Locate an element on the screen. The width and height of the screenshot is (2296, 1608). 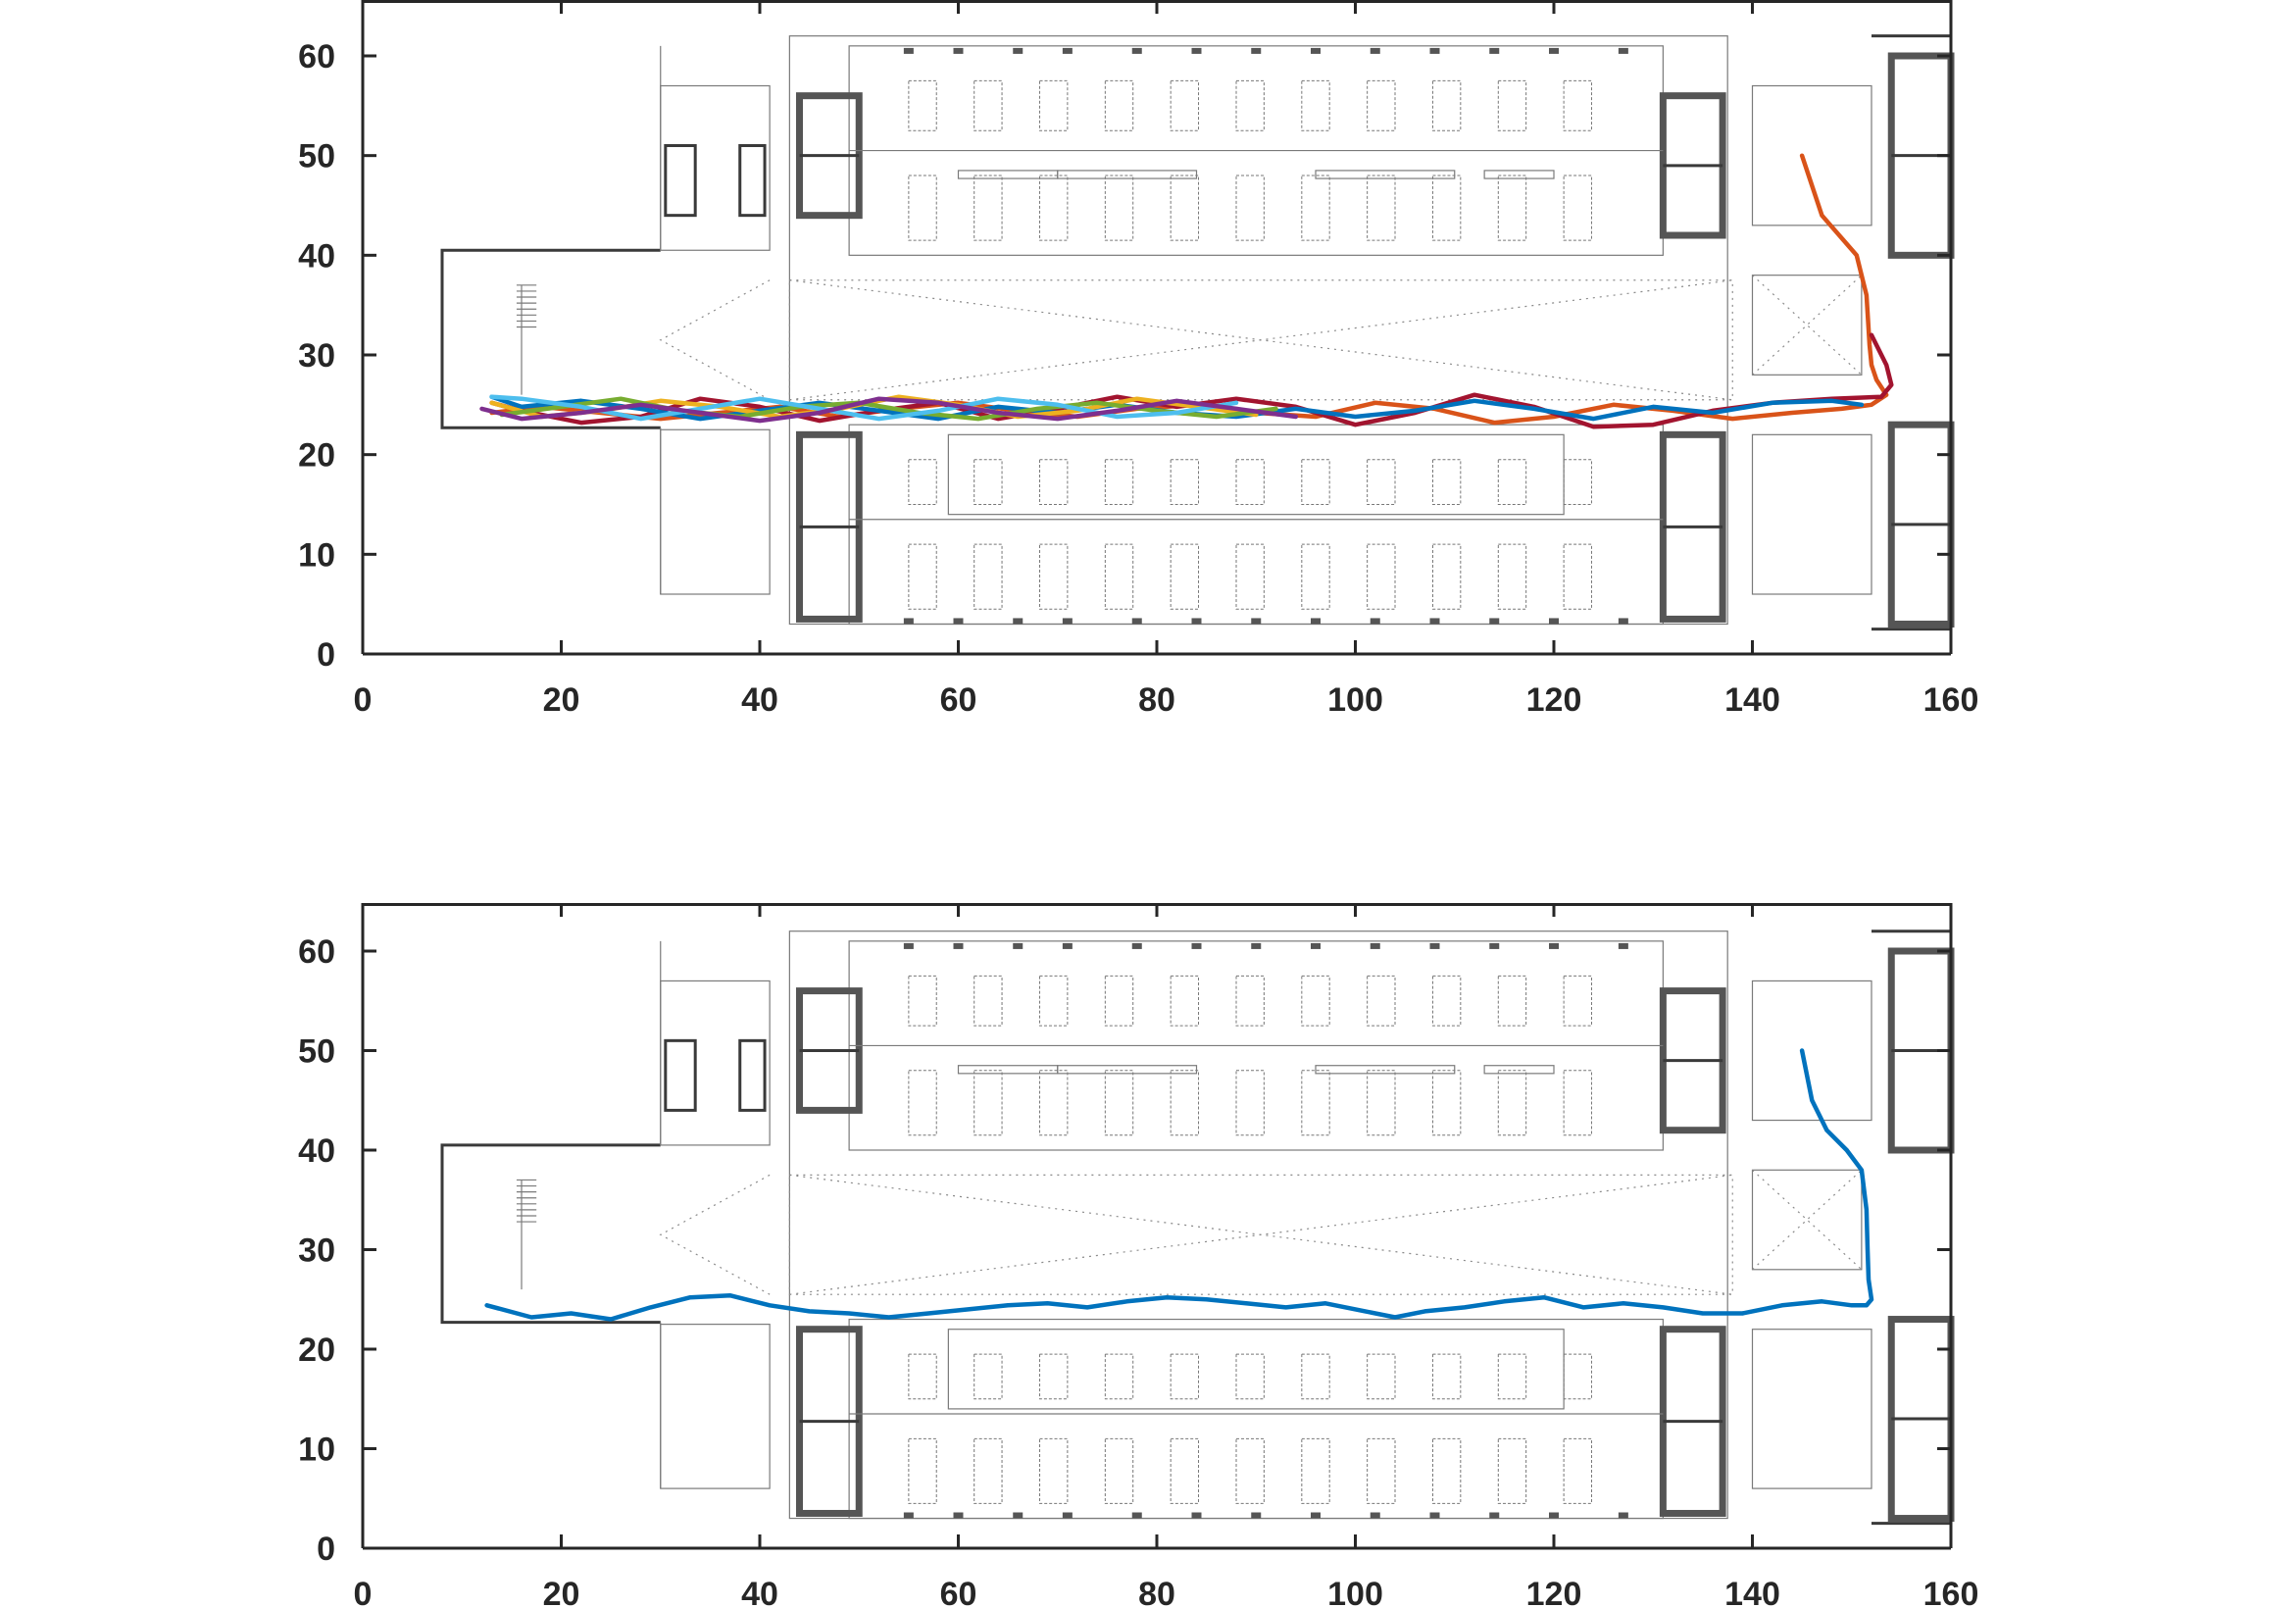
x-tick-label: 120 is located at coordinates (1554, 700).